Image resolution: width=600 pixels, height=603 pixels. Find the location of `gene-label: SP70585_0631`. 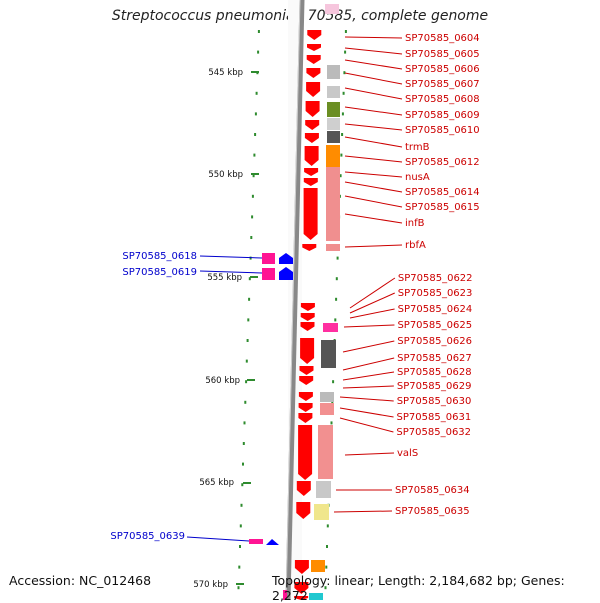

gene-label: SP70585_0631 is located at coordinates (434, 417).